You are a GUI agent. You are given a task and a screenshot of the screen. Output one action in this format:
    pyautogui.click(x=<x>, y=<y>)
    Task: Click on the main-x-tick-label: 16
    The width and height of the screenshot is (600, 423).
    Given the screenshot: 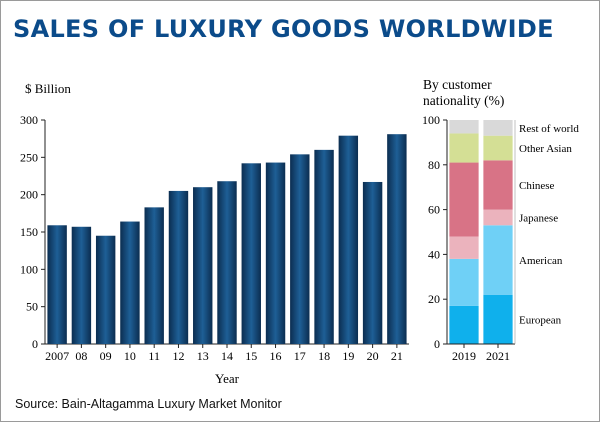 What is the action you would take?
    pyautogui.click(x=276, y=356)
    